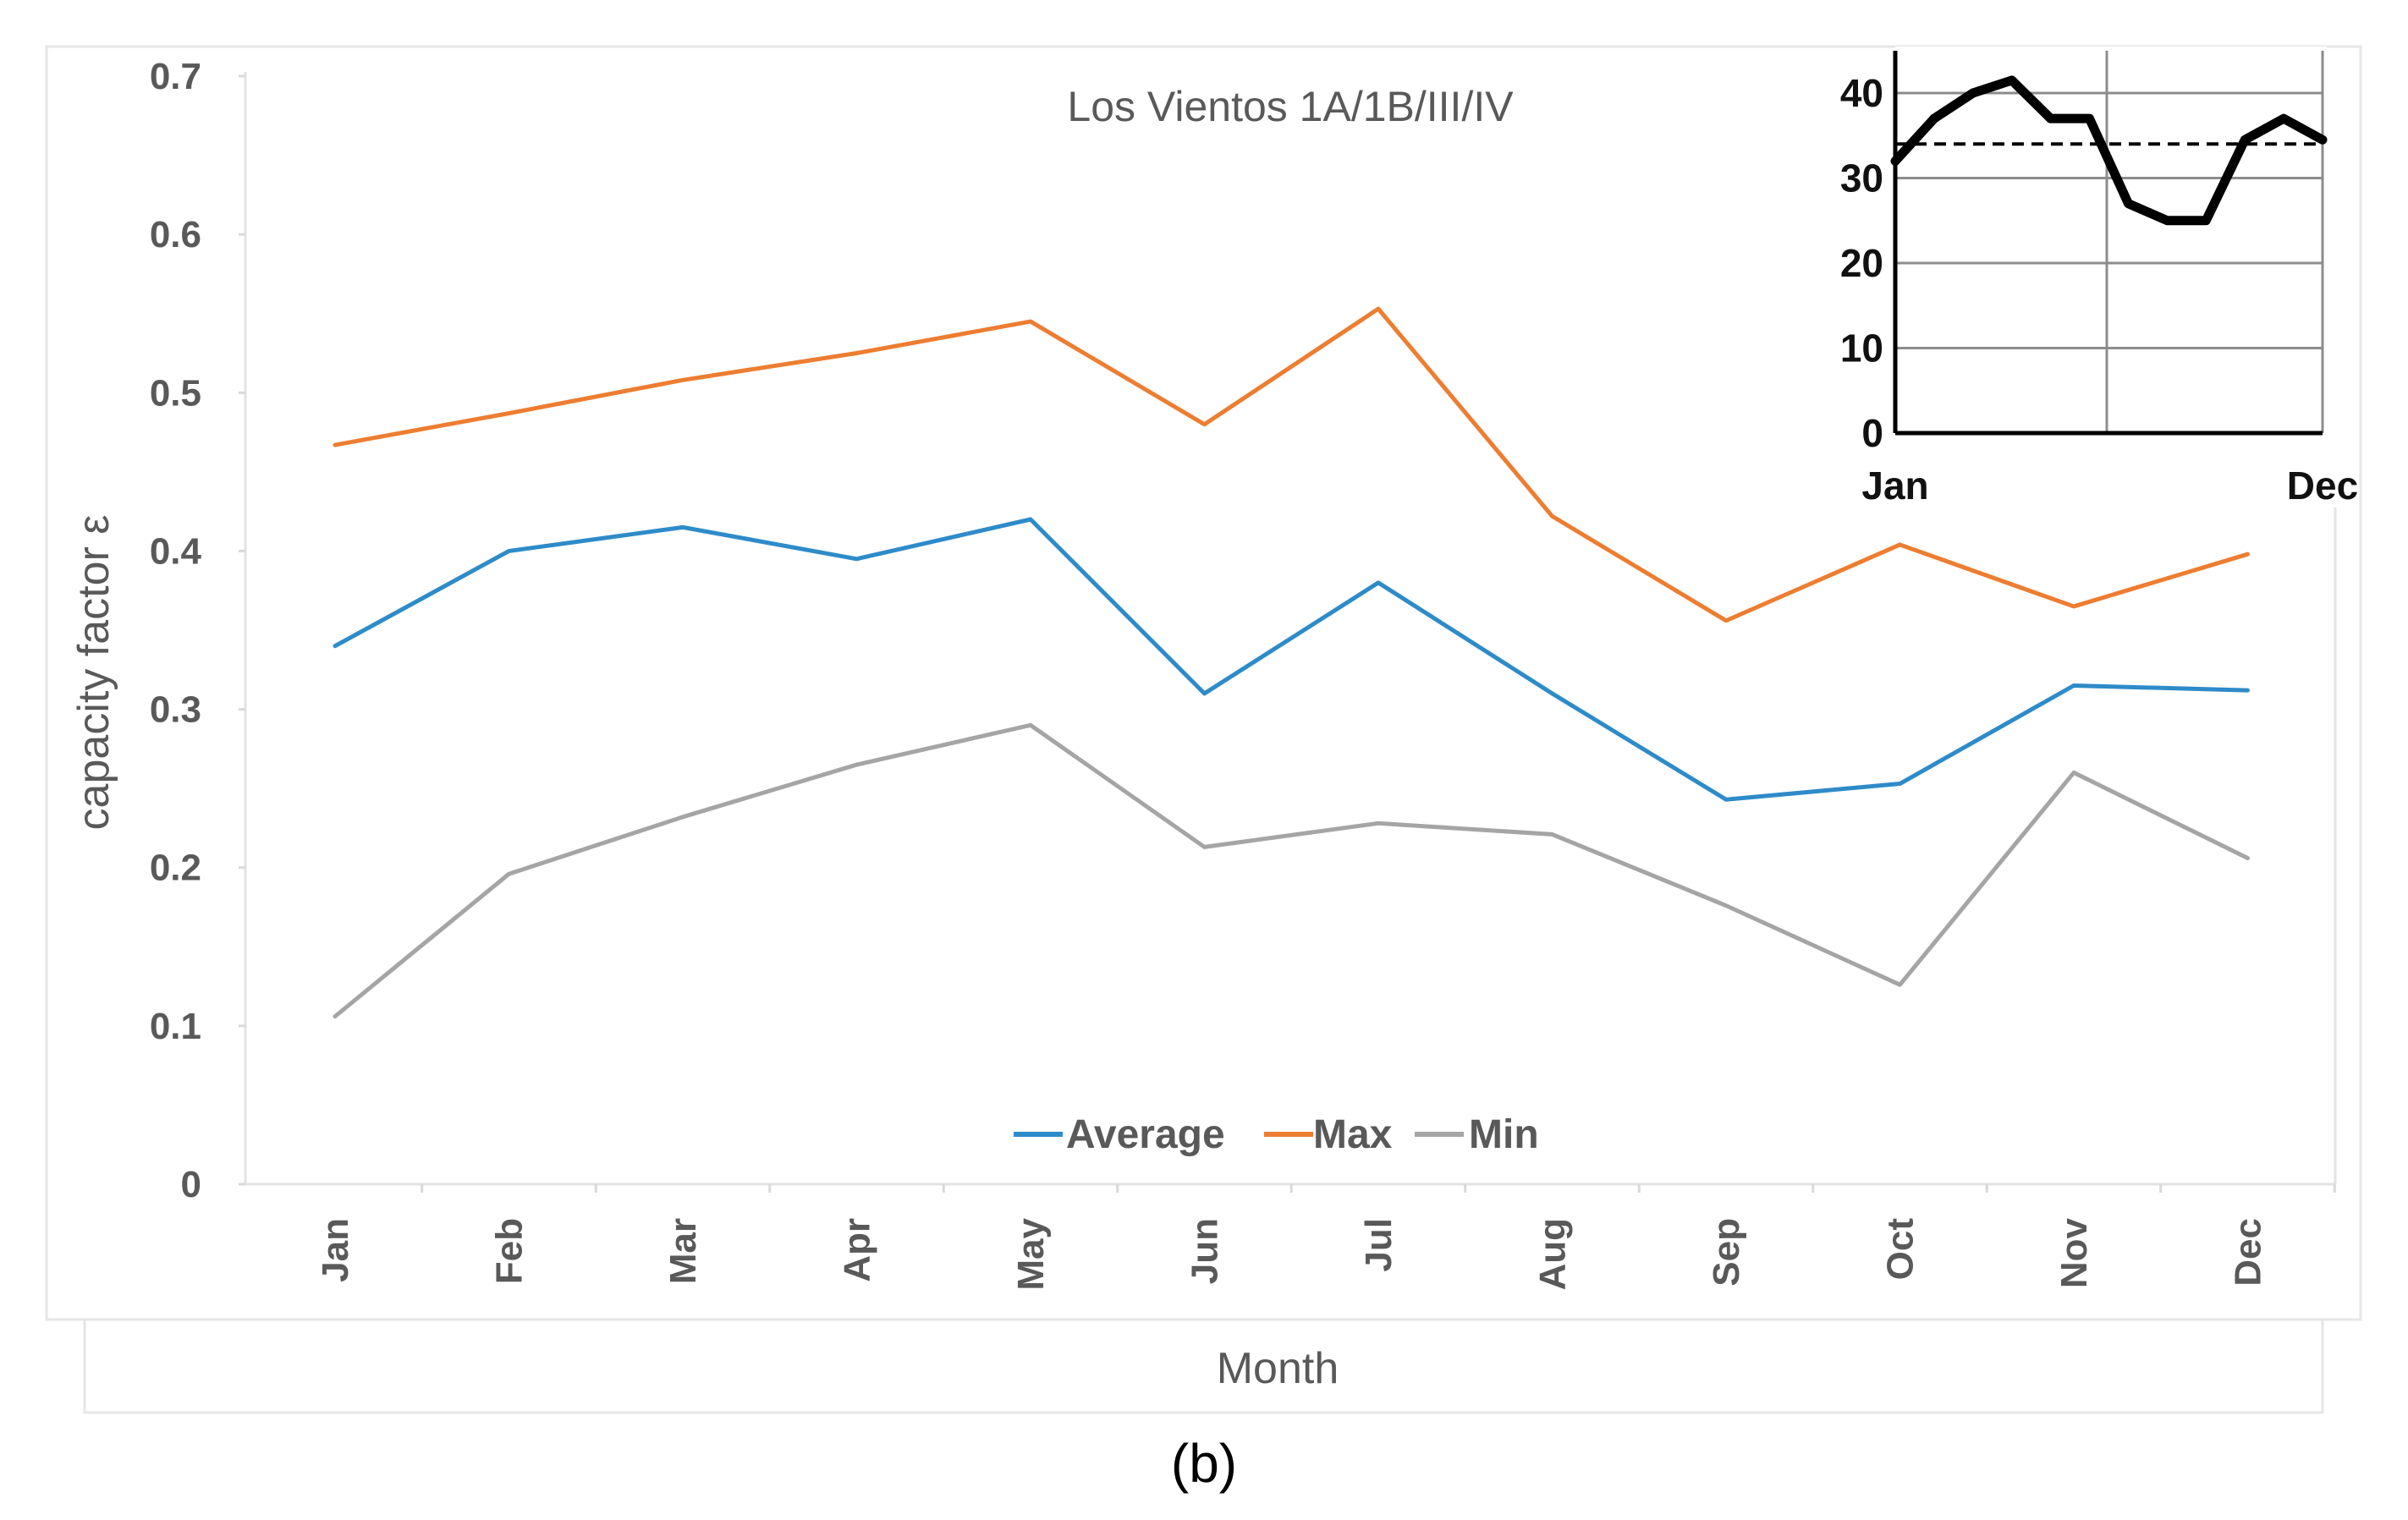 The height and width of the screenshot is (1520, 2408). I want to click on inset-series-group, so click(2109, 150).